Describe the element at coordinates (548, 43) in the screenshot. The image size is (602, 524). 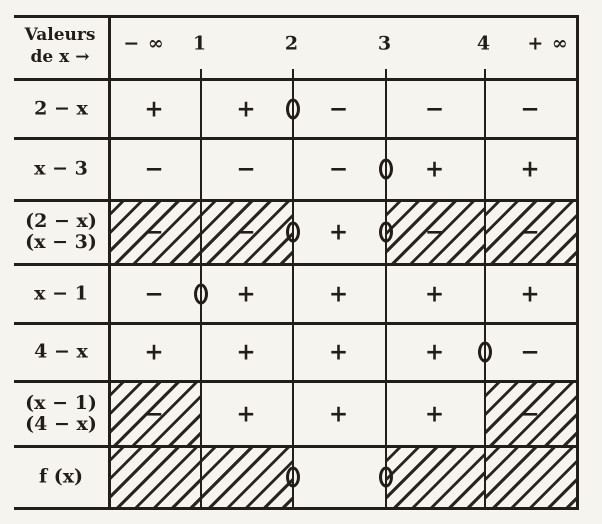
I see `axis-value: + ∞` at that location.